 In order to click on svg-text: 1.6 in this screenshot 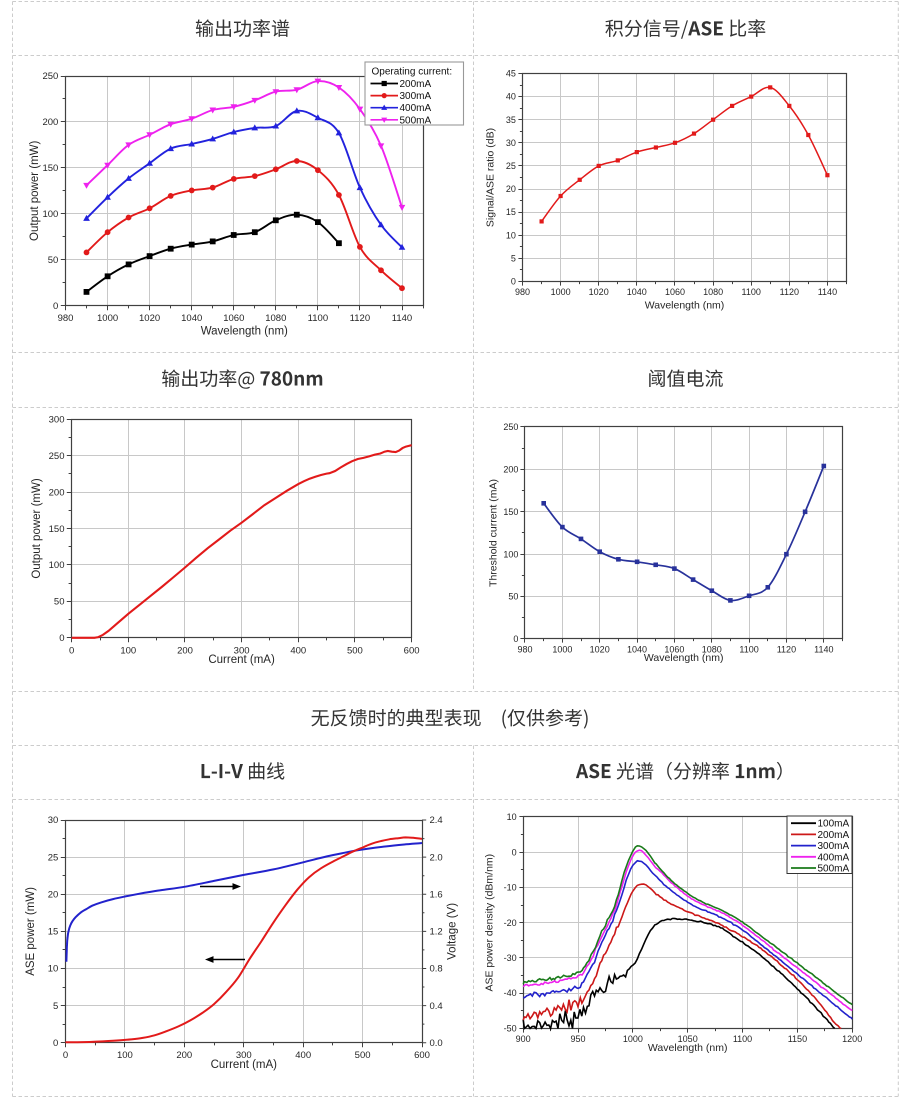, I will do `click(436, 894)`.